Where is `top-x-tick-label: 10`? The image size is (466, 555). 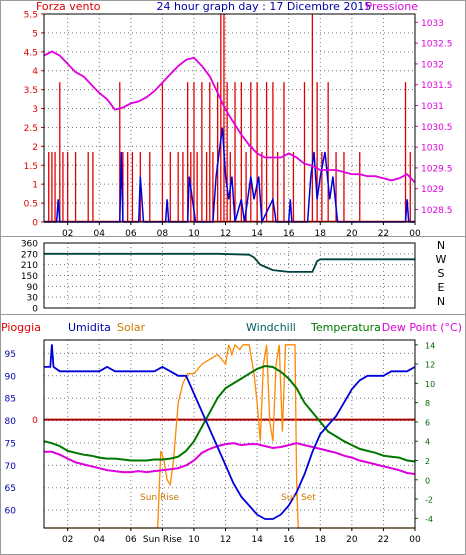 top-x-tick-label: 10 is located at coordinates (194, 234).